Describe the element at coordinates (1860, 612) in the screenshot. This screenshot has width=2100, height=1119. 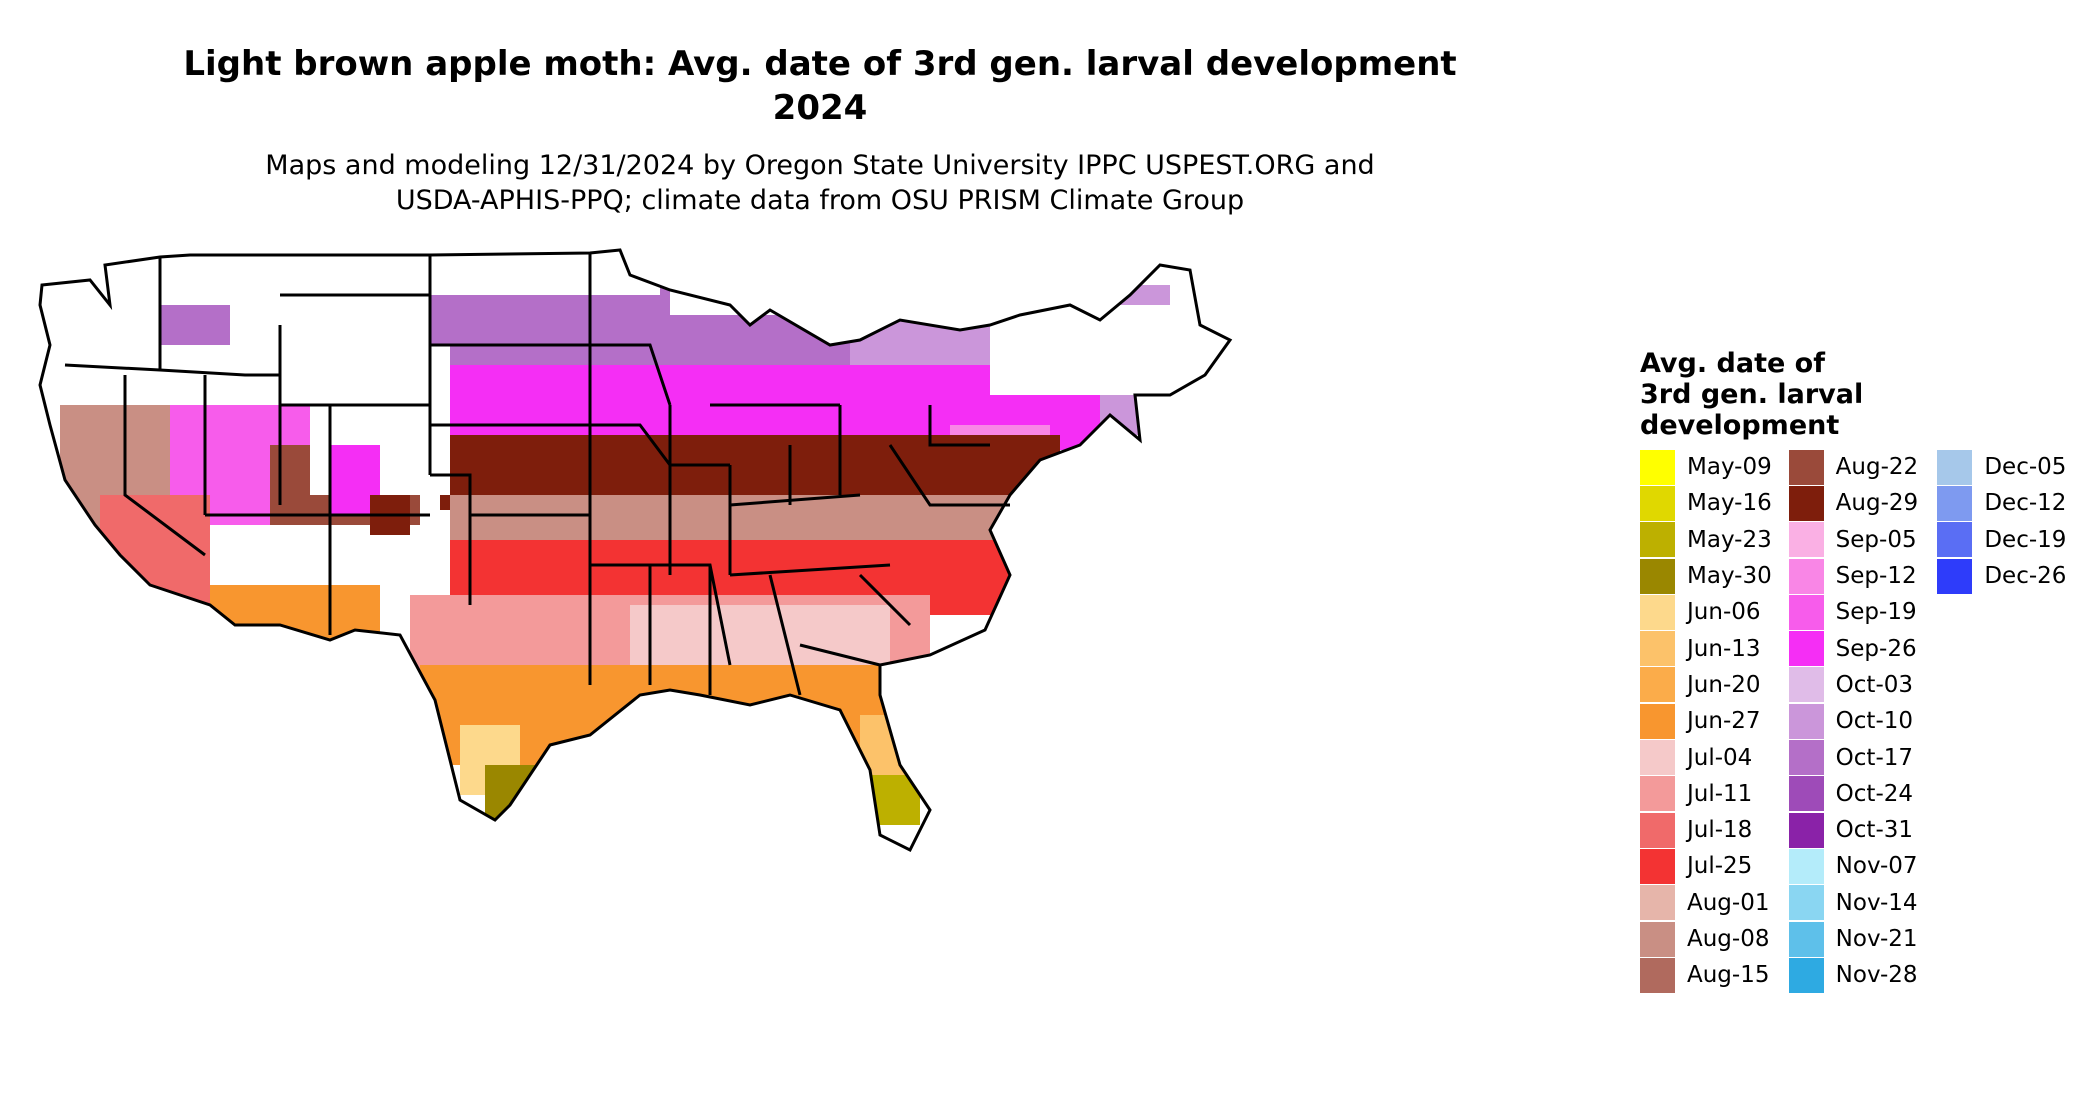
I see `legend-item: Sep-19` at that location.